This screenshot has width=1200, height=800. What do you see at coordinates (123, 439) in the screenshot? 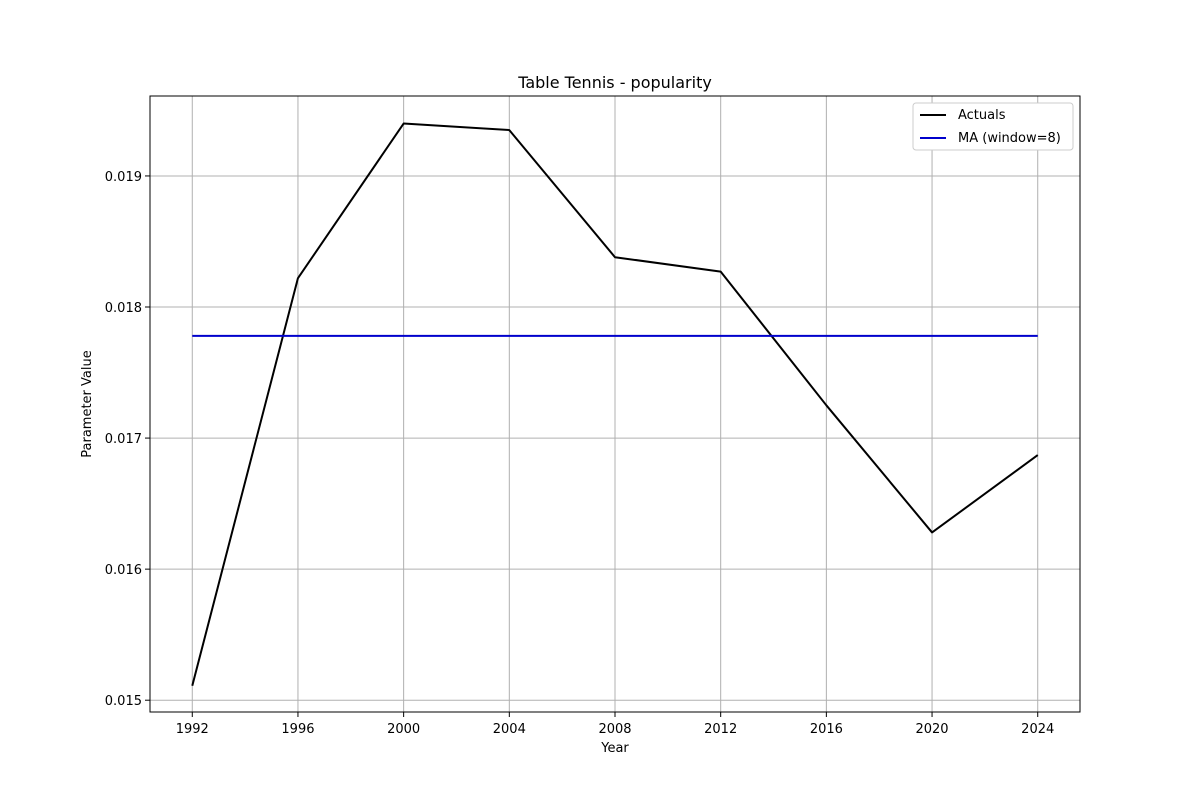
I see `y-tick-label: 0.017` at bounding box center [123, 439].